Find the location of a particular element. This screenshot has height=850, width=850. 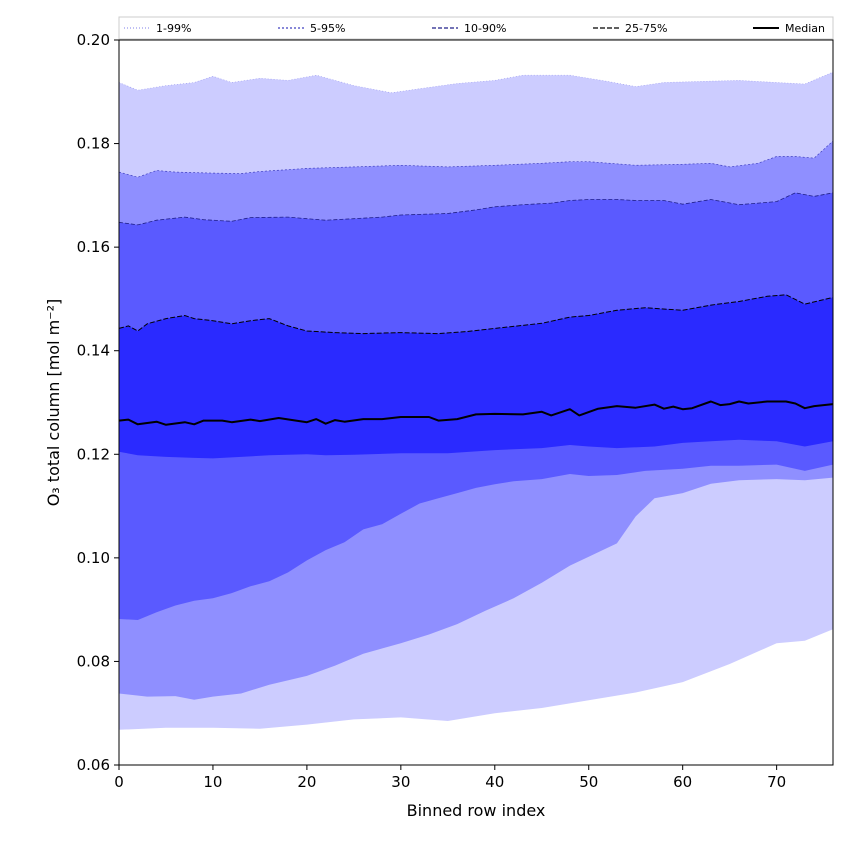

median-layer is located at coordinates (476, 413).